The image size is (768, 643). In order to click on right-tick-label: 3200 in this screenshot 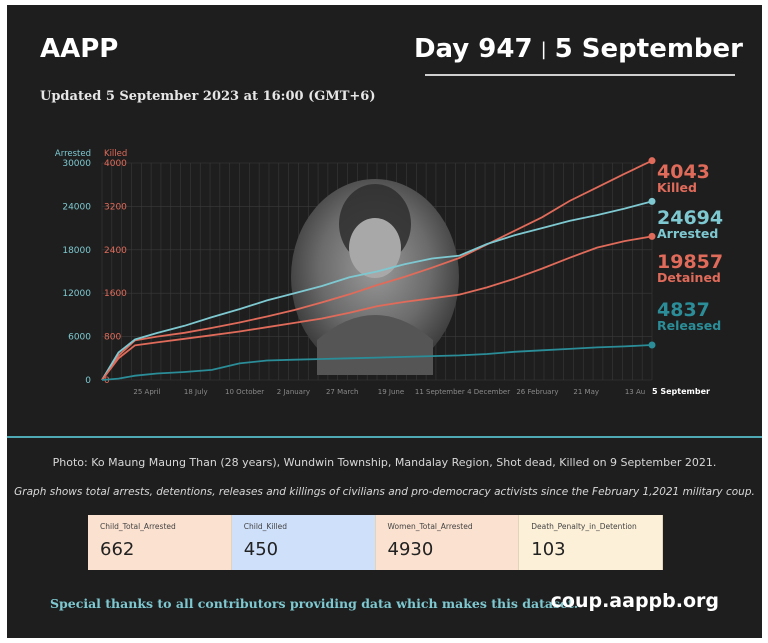, I will do `click(115, 207)`.